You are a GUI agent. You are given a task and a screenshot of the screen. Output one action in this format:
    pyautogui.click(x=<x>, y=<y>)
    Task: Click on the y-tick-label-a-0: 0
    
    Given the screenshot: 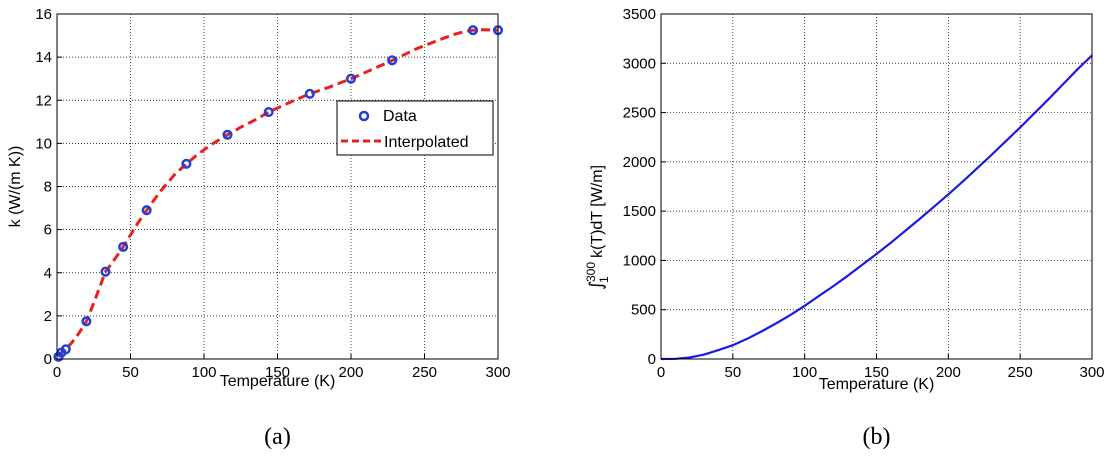 What is the action you would take?
    pyautogui.click(x=48, y=359)
    